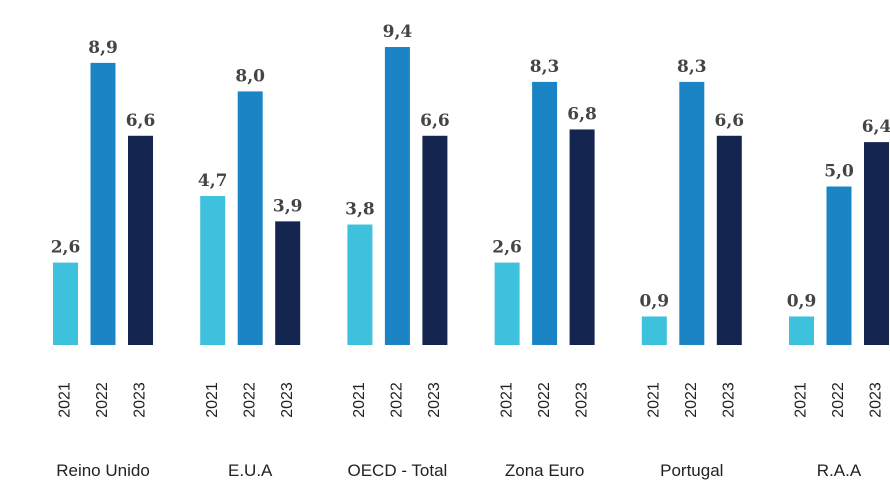 This screenshot has width=890, height=482. Describe the element at coordinates (397, 470) in the screenshot. I see `category-label: OECD - Total` at that location.